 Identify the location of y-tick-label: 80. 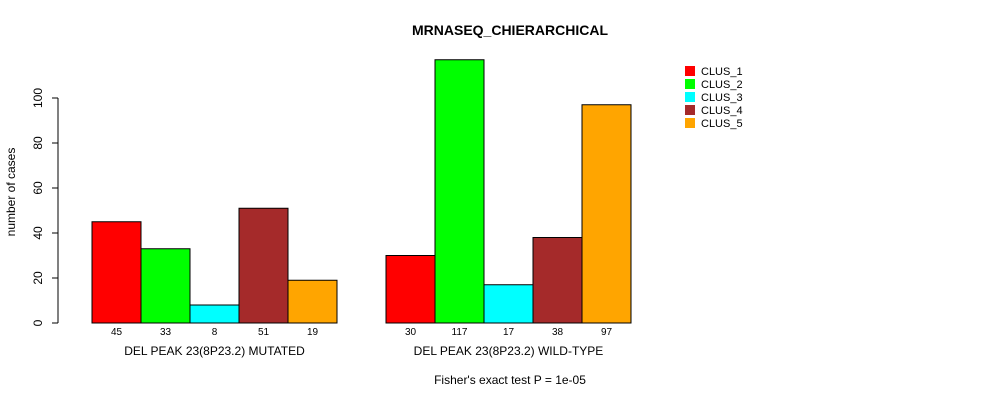
(38, 143).